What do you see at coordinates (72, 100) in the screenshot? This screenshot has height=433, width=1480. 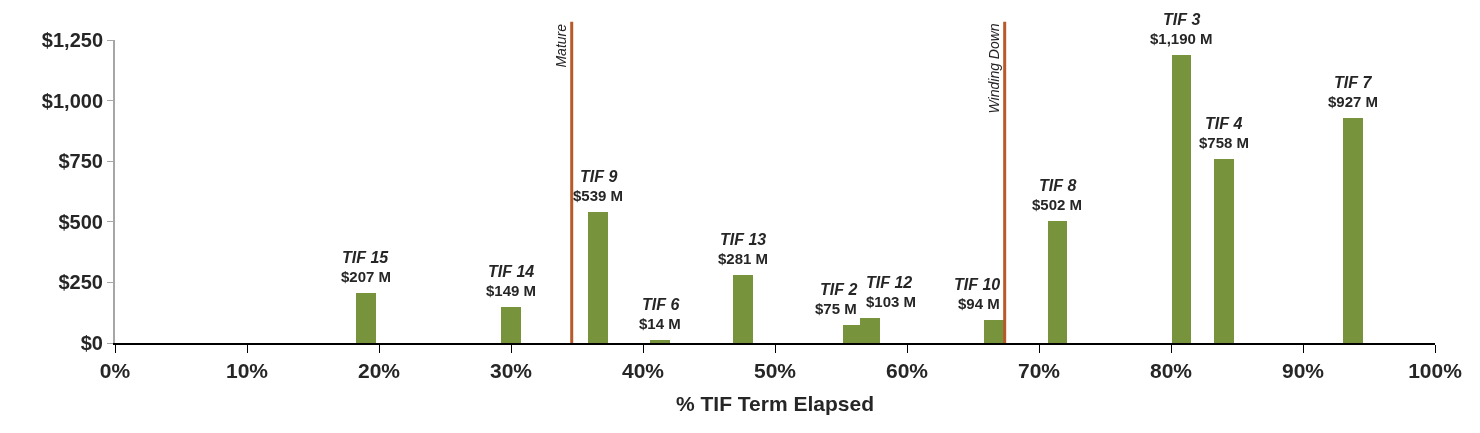 I see `y-tick-label: $1,000` at bounding box center [72, 100].